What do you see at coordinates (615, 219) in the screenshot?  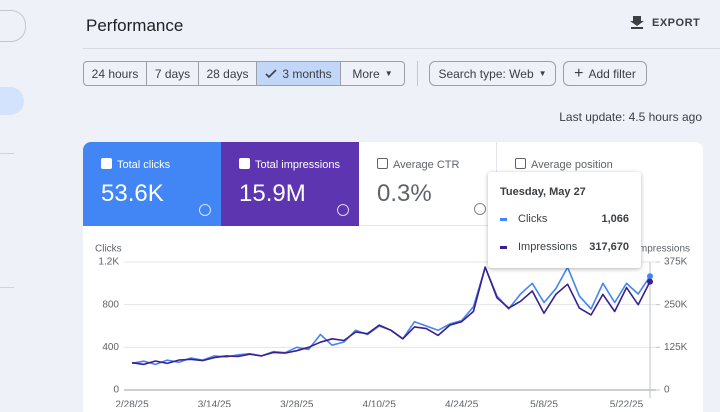 I see `tooltip-value: 1,066` at bounding box center [615, 219].